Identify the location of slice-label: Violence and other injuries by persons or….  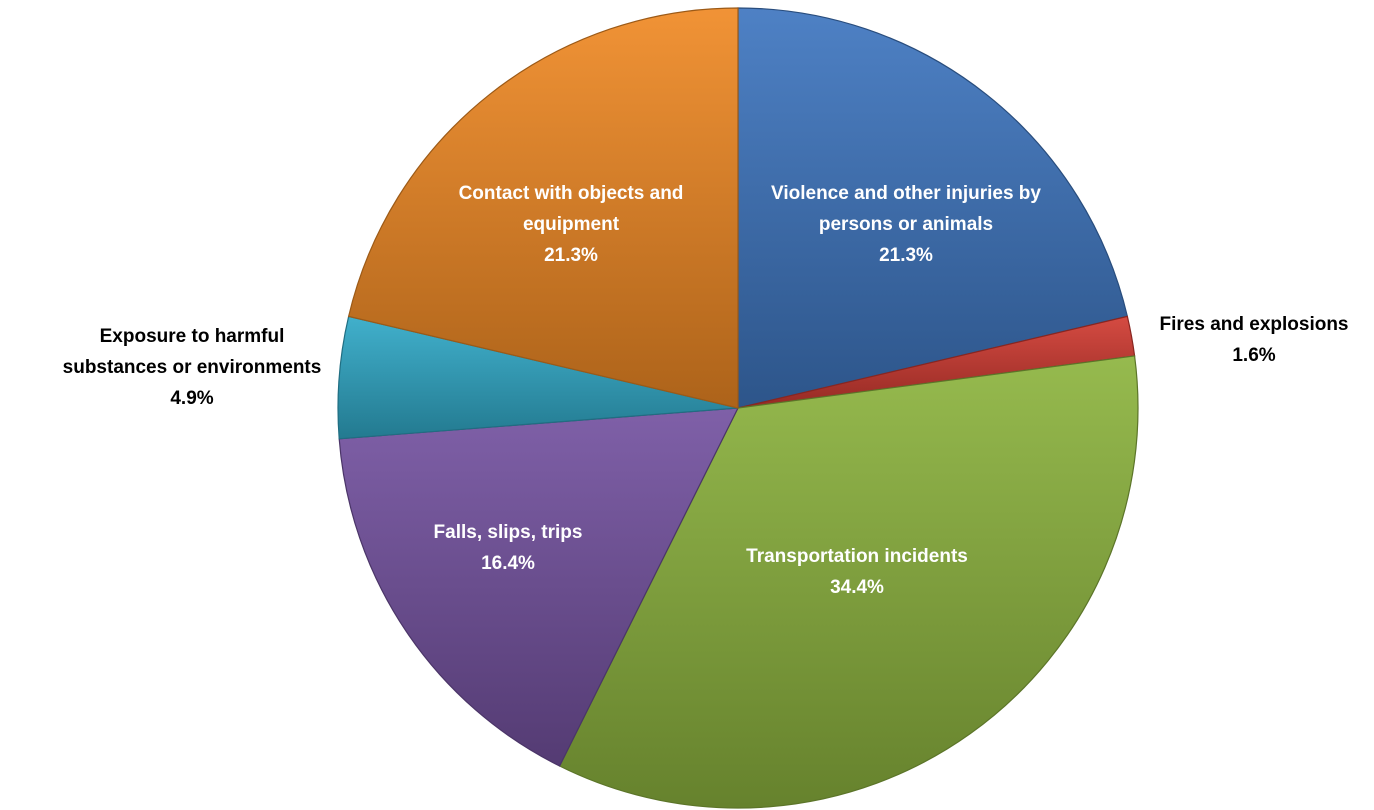
(906, 224).